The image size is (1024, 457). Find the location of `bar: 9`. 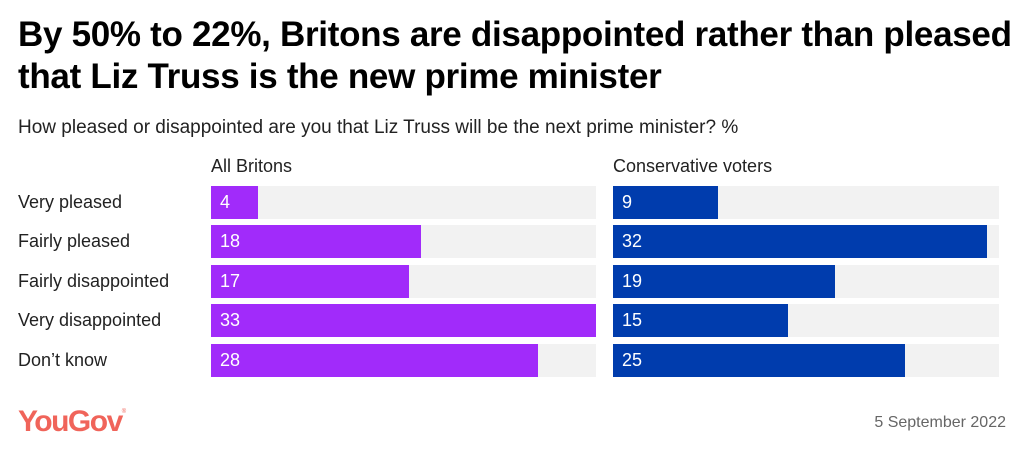

bar: 9 is located at coordinates (665, 202).